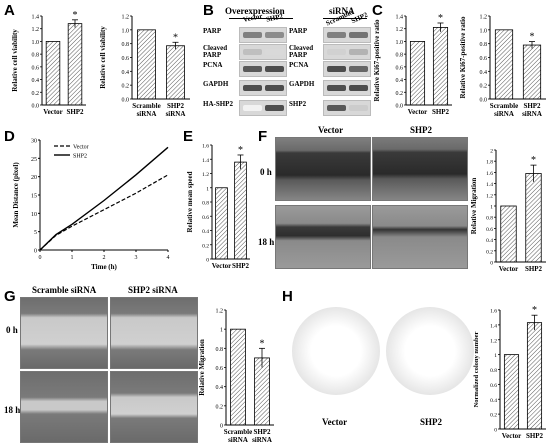  I want to click on y-tick-label: 0, so click(221, 427).